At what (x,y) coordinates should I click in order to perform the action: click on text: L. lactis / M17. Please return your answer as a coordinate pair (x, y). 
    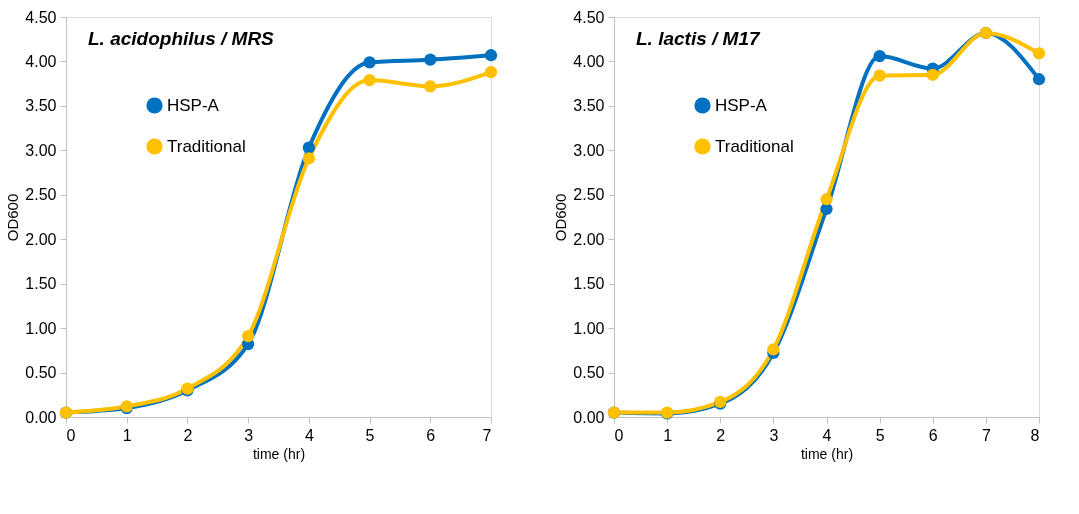
    Looking at the image, I should click on (698, 38).